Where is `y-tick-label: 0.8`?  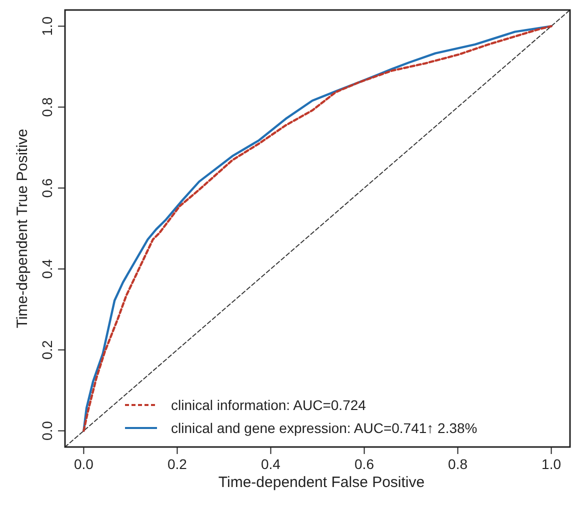 y-tick-label: 0.8 is located at coordinates (47, 107).